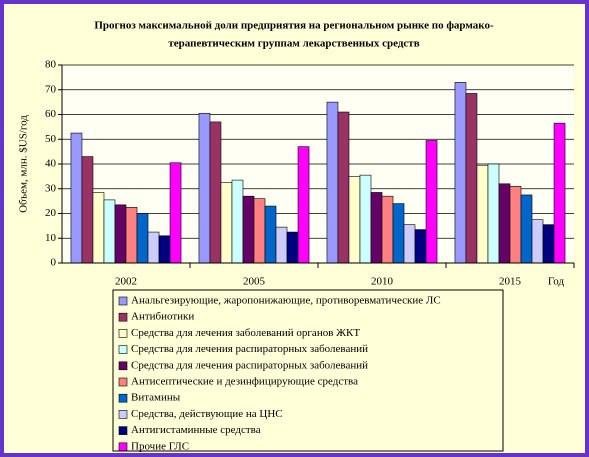 The image size is (589, 457). Describe the element at coordinates (24, 164) in the screenshot. I see `y-axis-label: Объем, млн. $US/год` at that location.